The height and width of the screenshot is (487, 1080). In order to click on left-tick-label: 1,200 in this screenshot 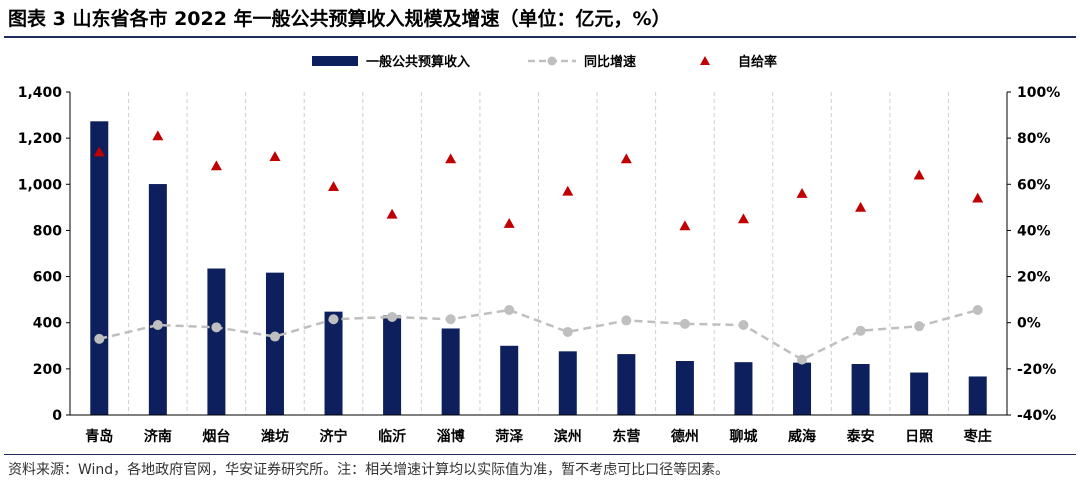, I will do `click(40, 139)`.